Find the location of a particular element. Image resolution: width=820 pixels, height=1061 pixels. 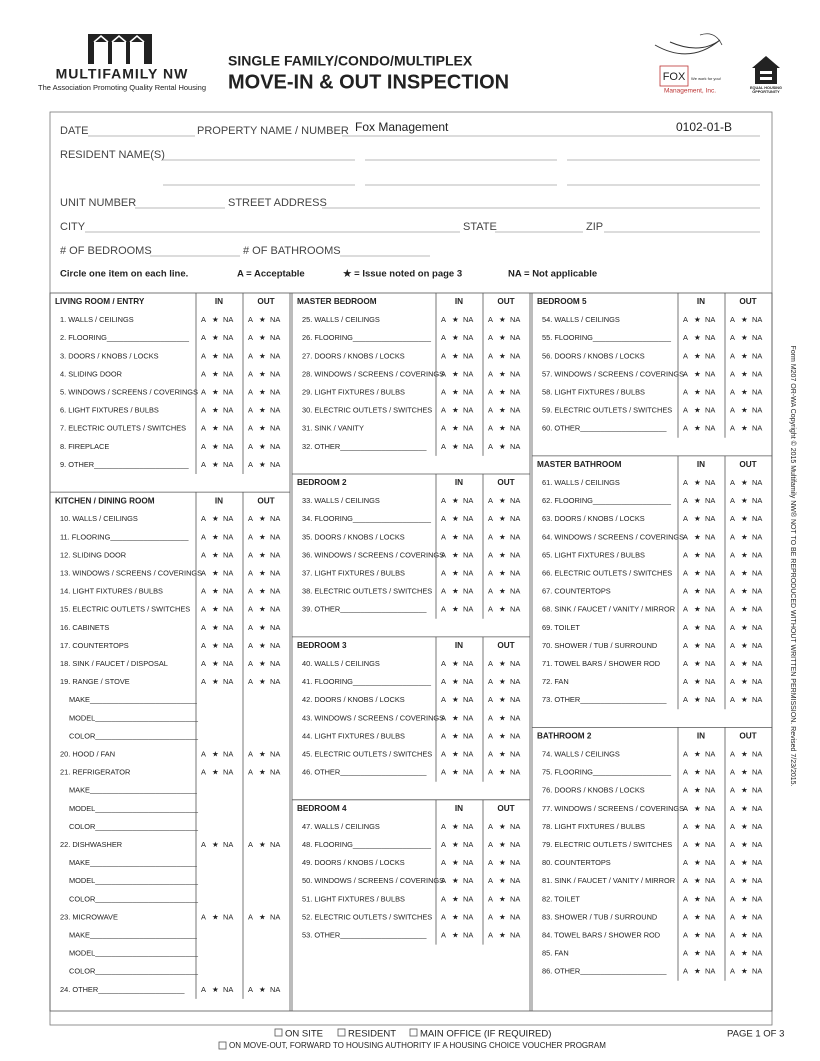

footer-option: MAIN OFFICE (IF REQUIRED) is located at coordinates (485, 1034).